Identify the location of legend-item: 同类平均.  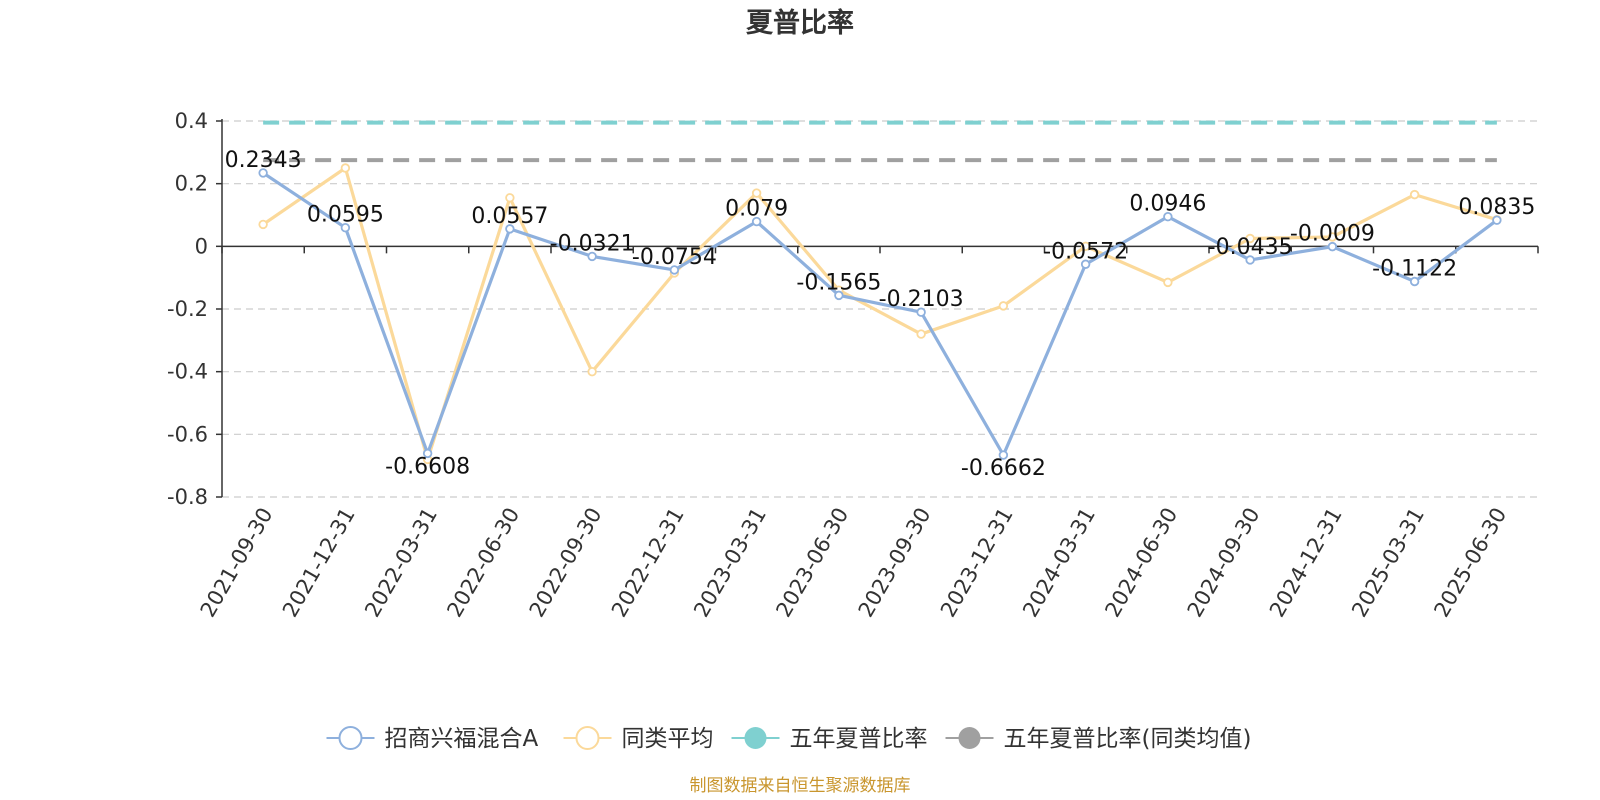
(638, 739).